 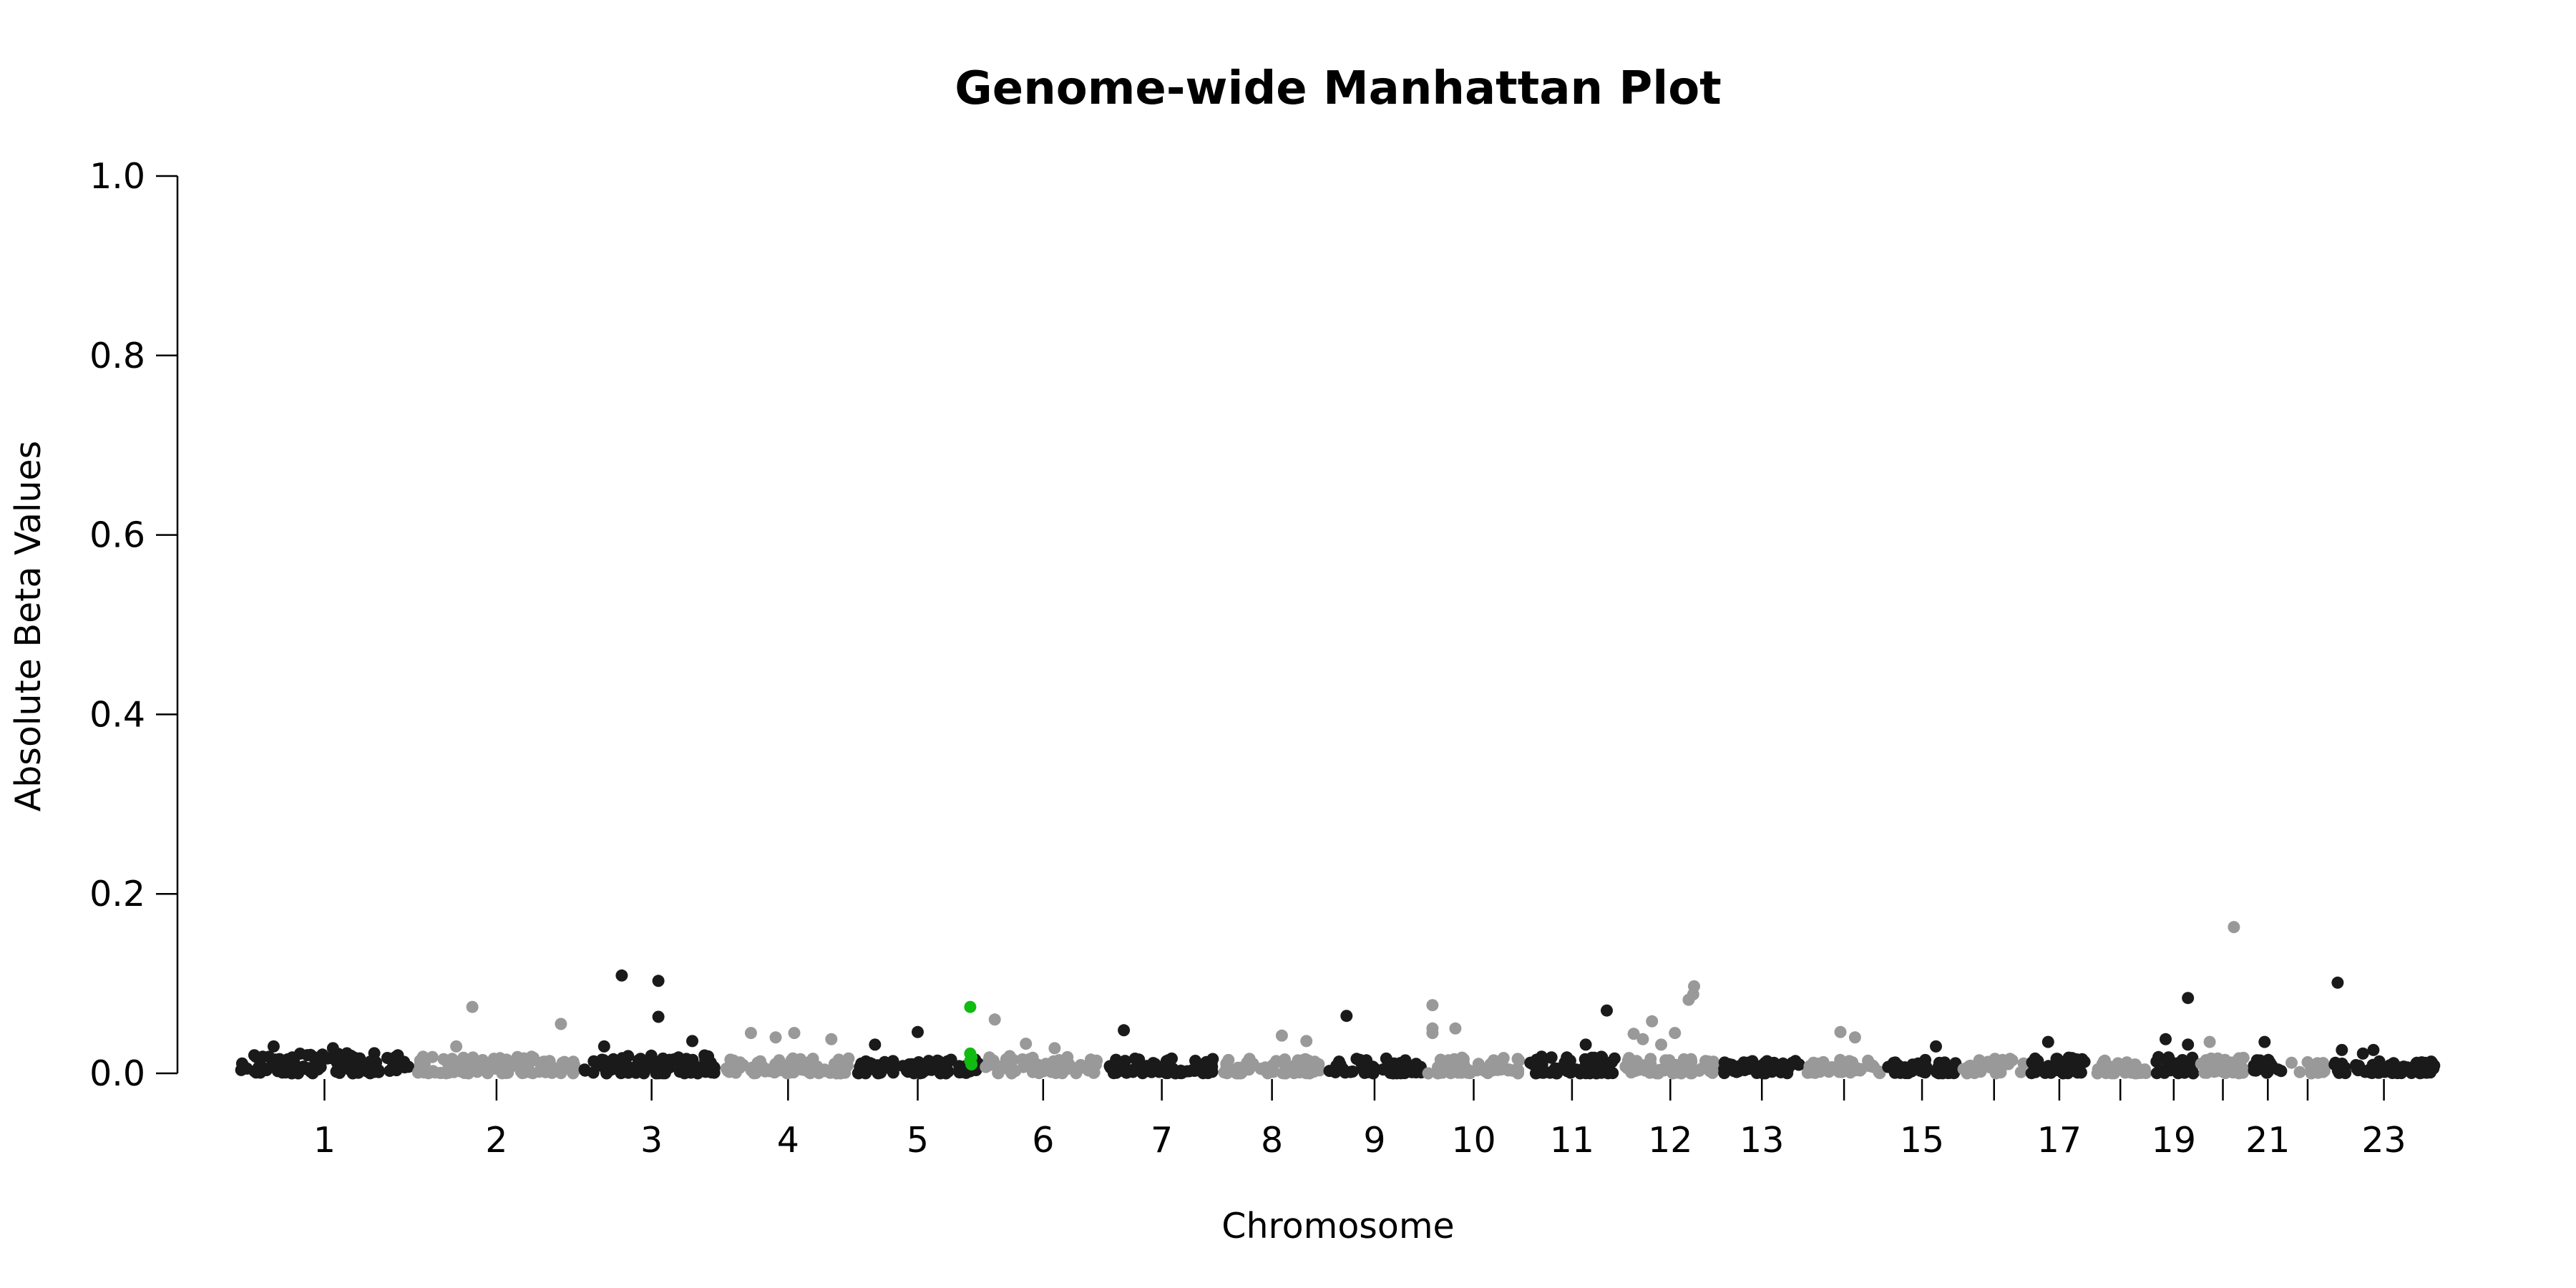 What do you see at coordinates (2383, 1140) in the screenshot?
I see `x-tick-label: 23` at bounding box center [2383, 1140].